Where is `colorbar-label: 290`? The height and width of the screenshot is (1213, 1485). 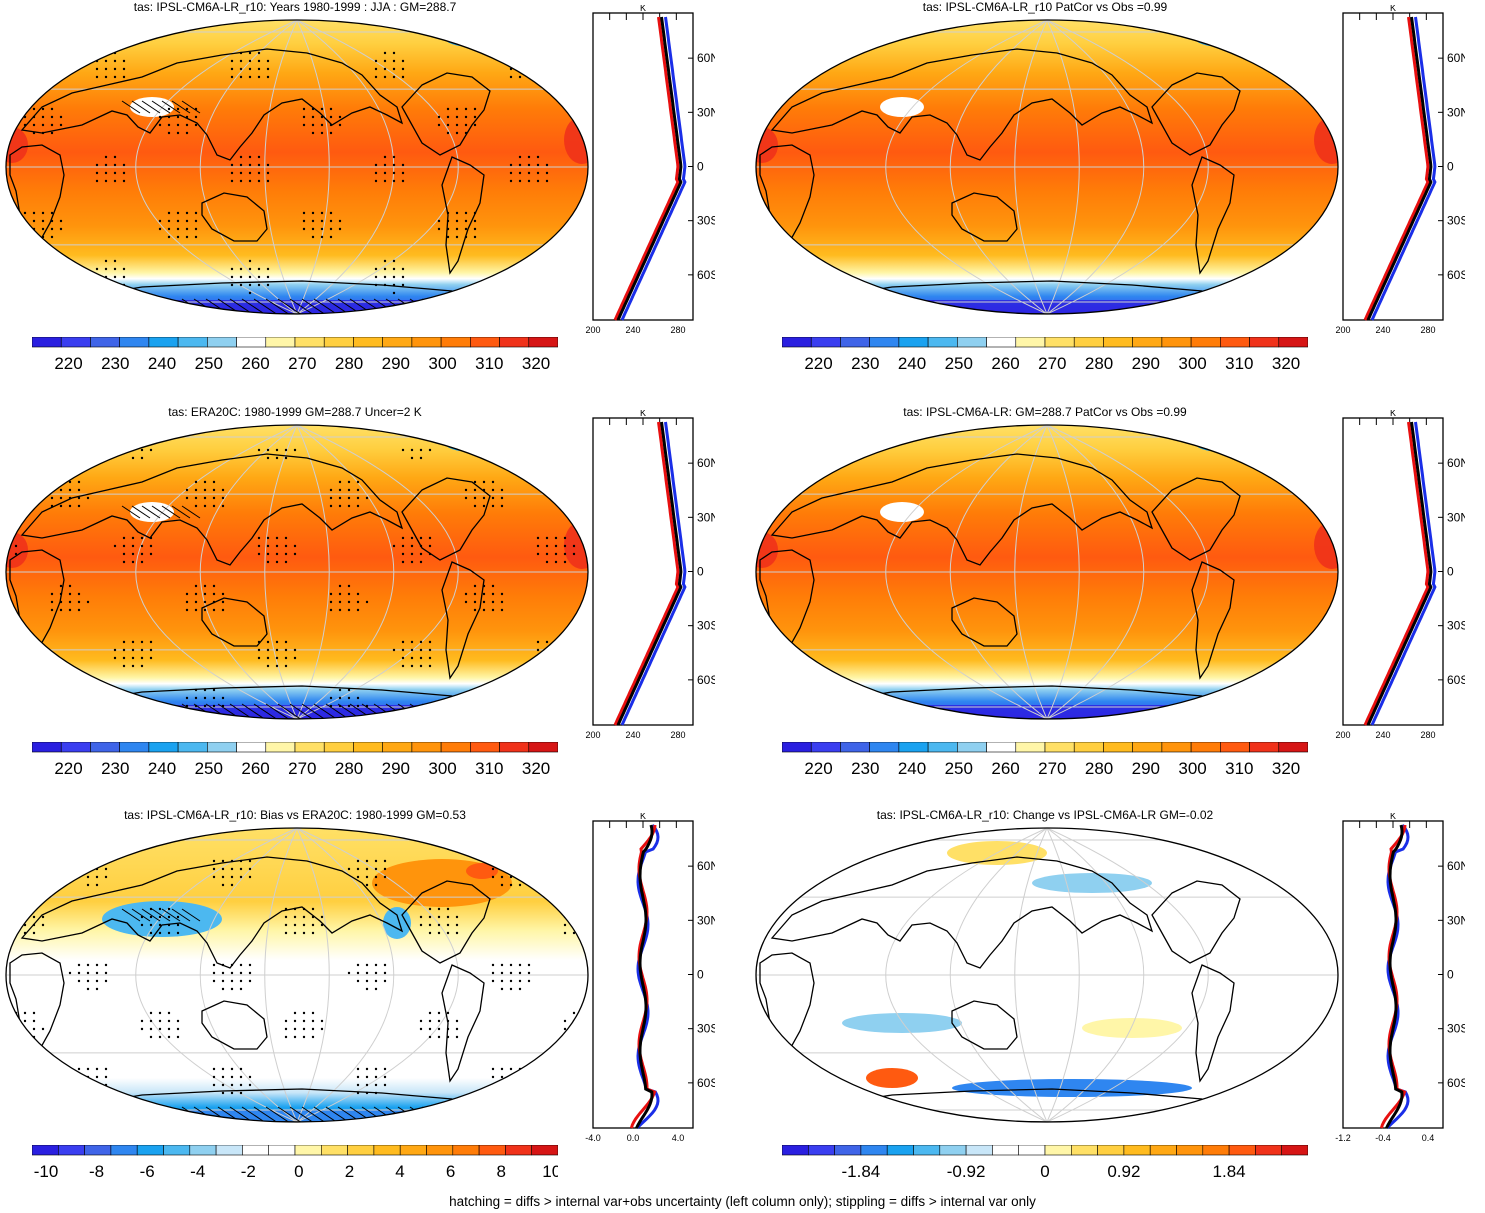 colorbar-label: 290 is located at coordinates (1146, 768).